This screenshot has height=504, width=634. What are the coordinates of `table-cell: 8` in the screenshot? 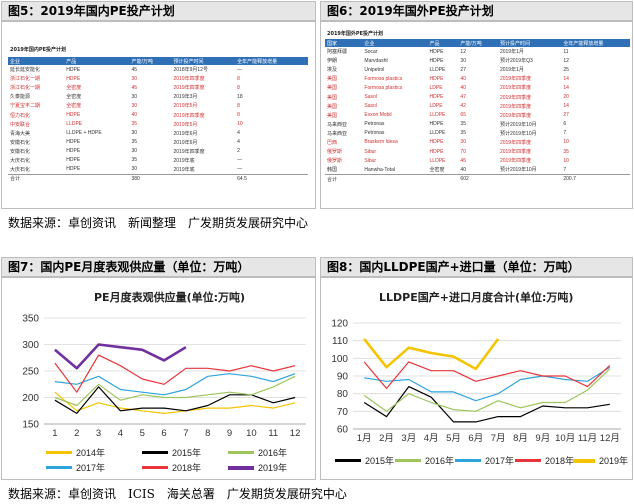 It's located at (238, 78).